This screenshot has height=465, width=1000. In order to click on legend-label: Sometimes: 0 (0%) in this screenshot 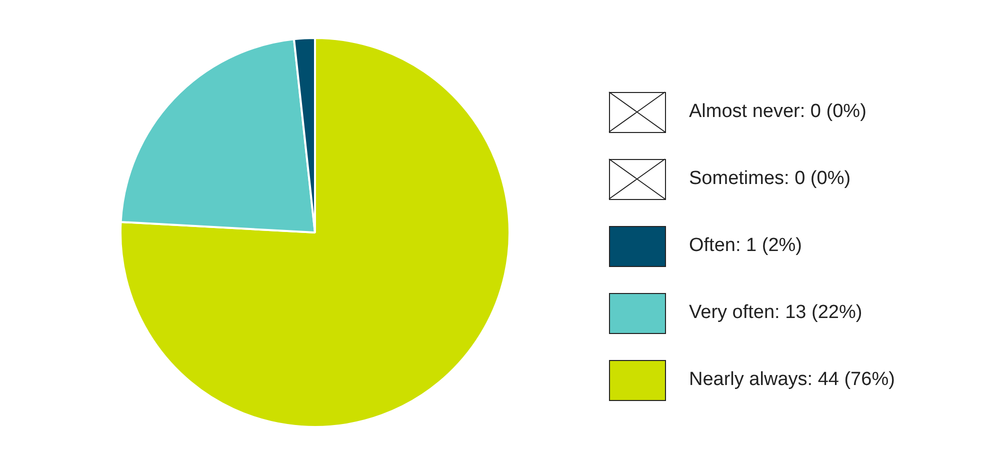, I will do `click(770, 179)`.